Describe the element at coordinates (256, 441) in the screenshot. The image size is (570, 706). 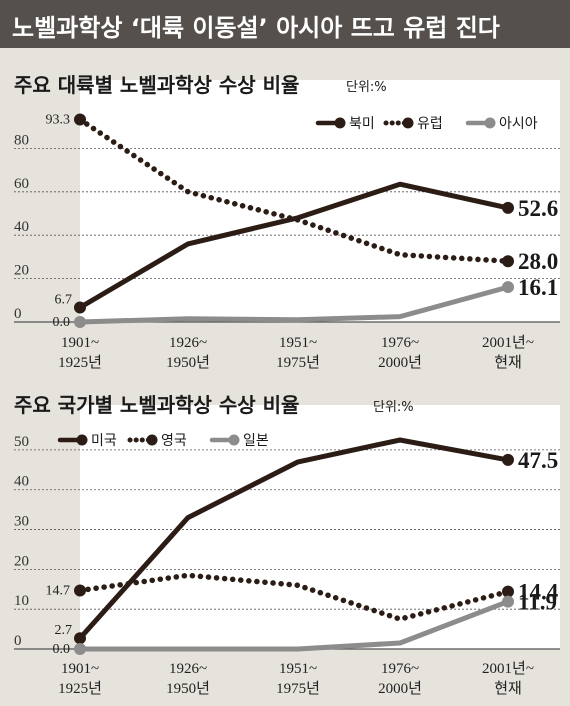
I see `legend-label: 일본` at that location.